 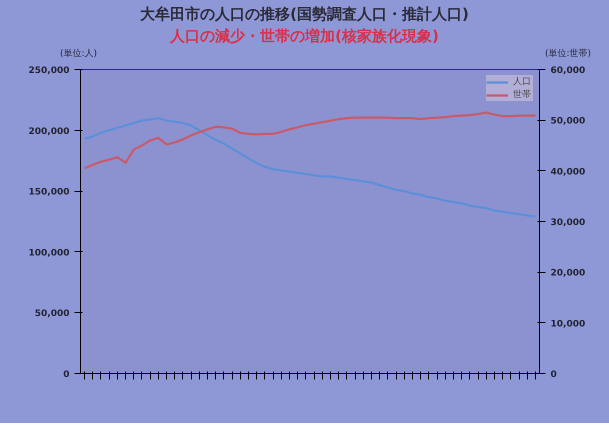 I want to click on y-tick-label: 200,000, so click(x=49, y=131).